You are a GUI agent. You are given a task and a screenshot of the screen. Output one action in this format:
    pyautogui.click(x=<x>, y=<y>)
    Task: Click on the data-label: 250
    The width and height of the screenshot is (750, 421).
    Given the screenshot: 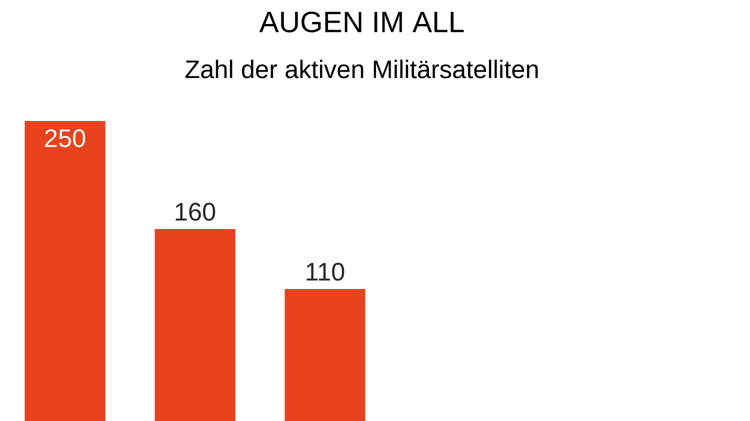 What is the action you would take?
    pyautogui.click(x=65, y=138)
    